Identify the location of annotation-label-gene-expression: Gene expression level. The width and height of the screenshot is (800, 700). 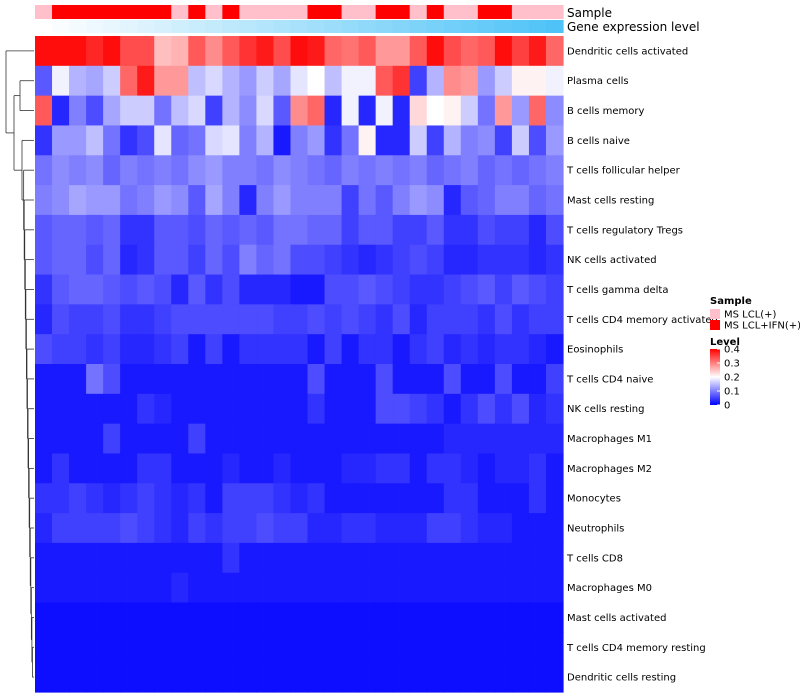
(633, 27).